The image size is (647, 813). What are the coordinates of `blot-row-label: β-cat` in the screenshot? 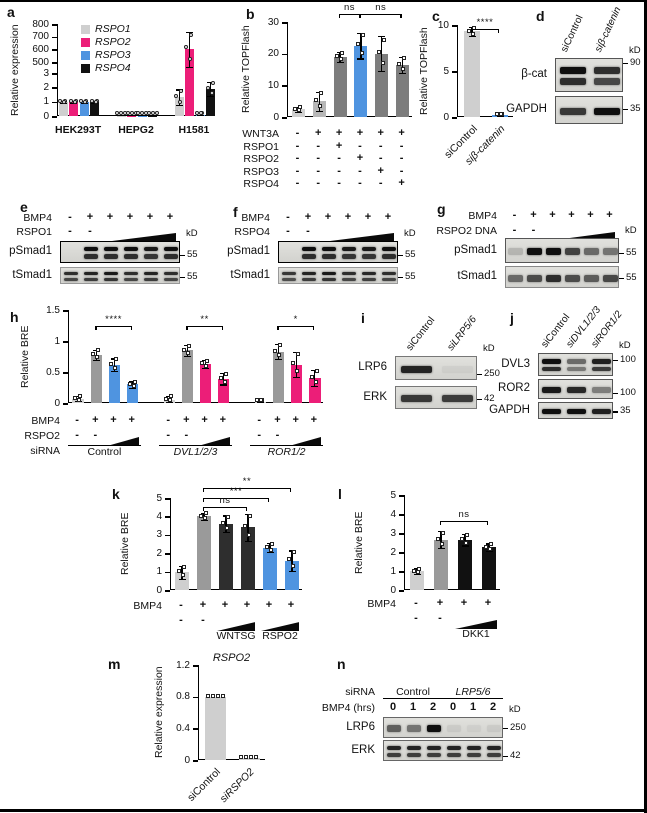 It's located at (534, 74).